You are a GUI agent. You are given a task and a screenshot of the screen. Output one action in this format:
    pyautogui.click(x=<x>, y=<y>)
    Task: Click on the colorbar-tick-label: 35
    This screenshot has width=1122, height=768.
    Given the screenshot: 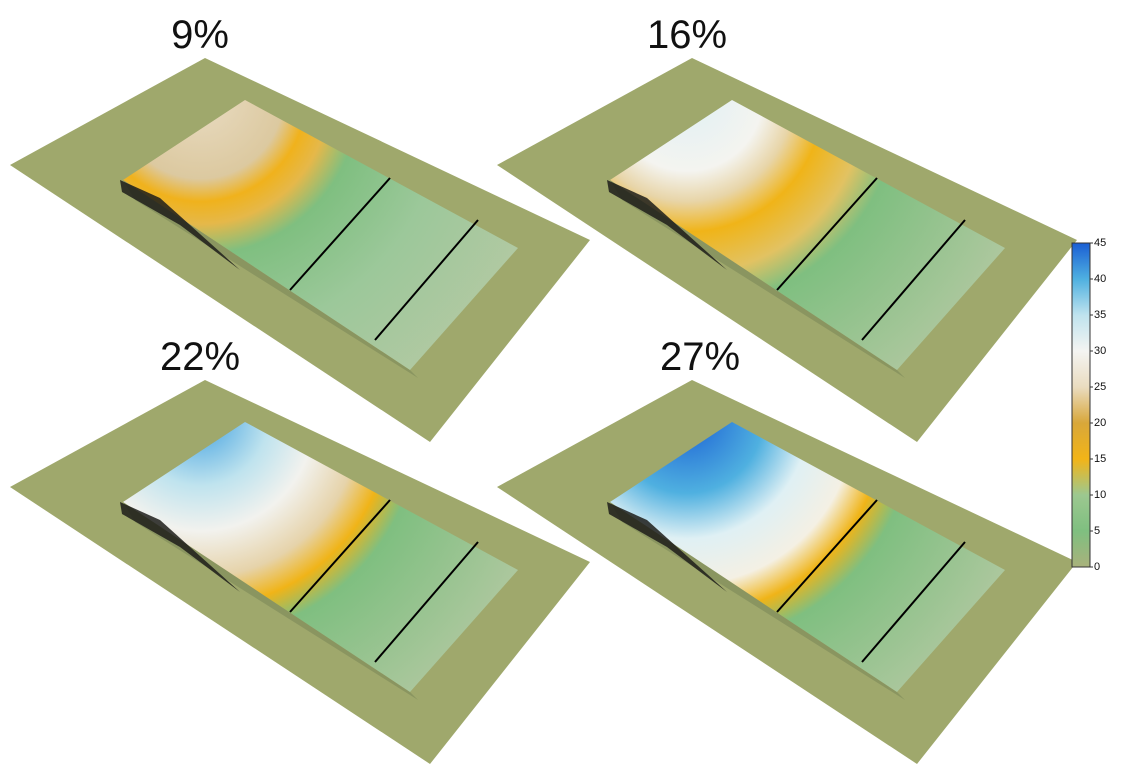 What is the action you would take?
    pyautogui.click(x=1100, y=315)
    